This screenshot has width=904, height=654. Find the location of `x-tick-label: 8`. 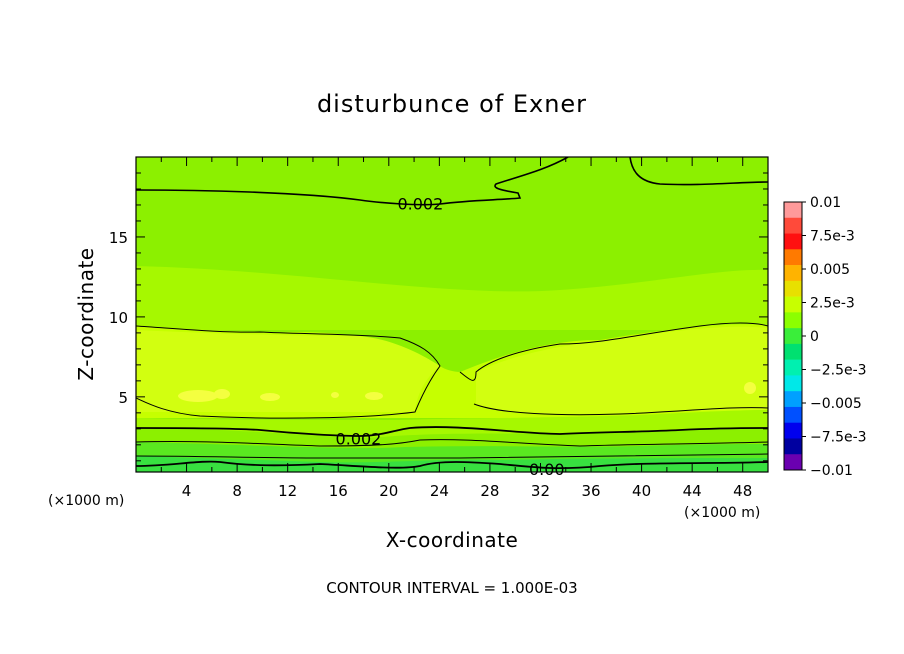

x-tick-label: 8 is located at coordinates (237, 491).